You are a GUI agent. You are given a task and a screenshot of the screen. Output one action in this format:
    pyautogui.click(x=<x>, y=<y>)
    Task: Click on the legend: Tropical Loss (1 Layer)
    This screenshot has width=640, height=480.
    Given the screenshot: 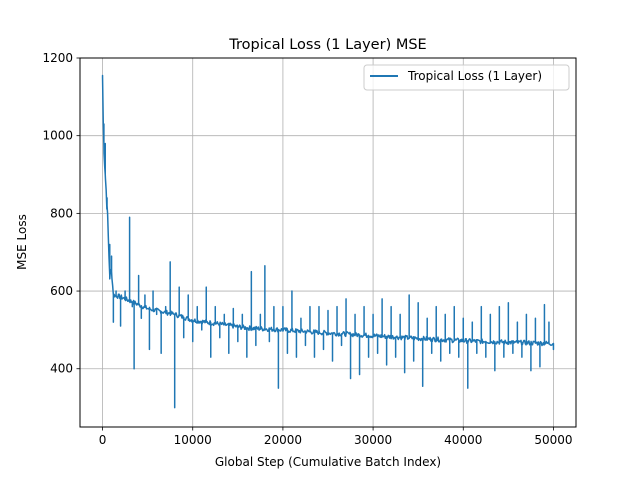 What is the action you would take?
    pyautogui.click(x=466, y=77)
    